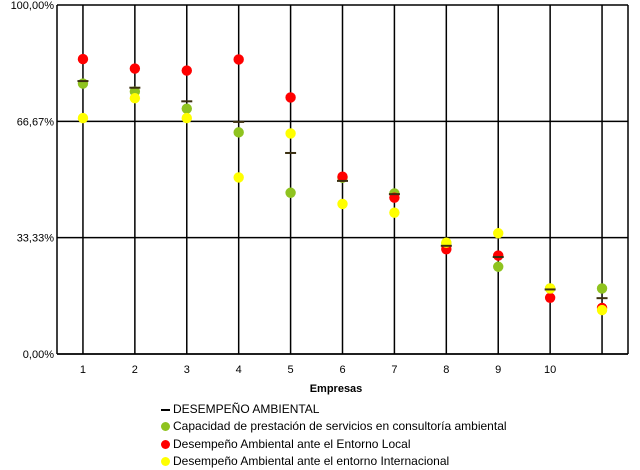 This screenshot has width=640, height=470. Describe the element at coordinates (336, 389) in the screenshot. I see `x-axis-title: Empresas` at that location.